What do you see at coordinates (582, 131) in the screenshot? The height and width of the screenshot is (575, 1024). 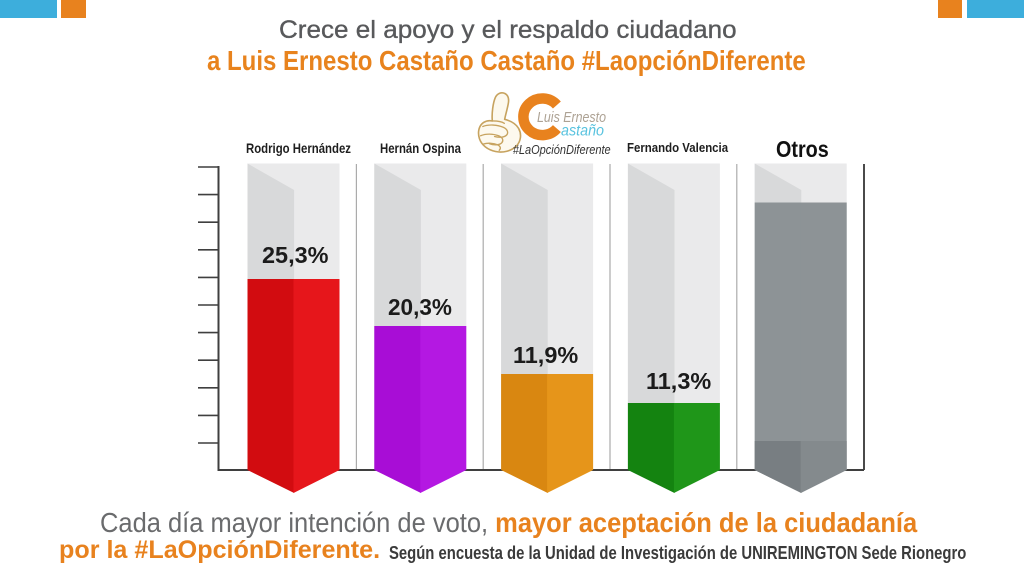 I see `svg-text: astaño` at bounding box center [582, 131].